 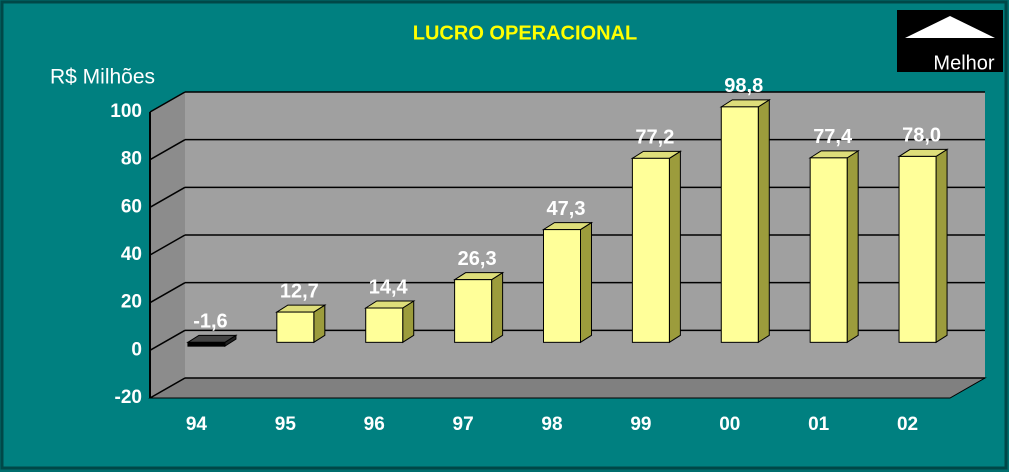 What do you see at coordinates (299, 291) in the screenshot?
I see `value-label: 12,7` at bounding box center [299, 291].